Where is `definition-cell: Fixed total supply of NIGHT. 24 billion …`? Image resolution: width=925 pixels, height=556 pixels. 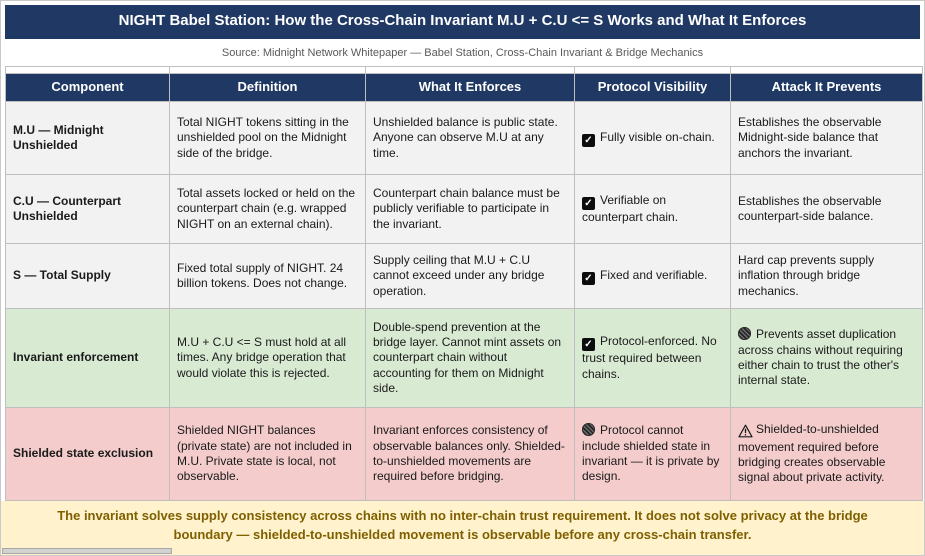
definition-cell: Fixed total supply of NIGHT. 24 billion … is located at coordinates (267, 276).